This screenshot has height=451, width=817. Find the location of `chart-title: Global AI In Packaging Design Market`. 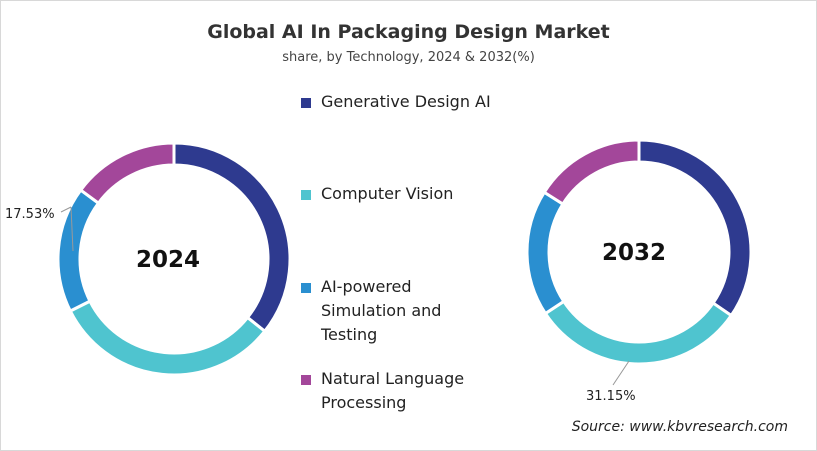

chart-title: Global AI In Packaging Design Market is located at coordinates (408, 32).